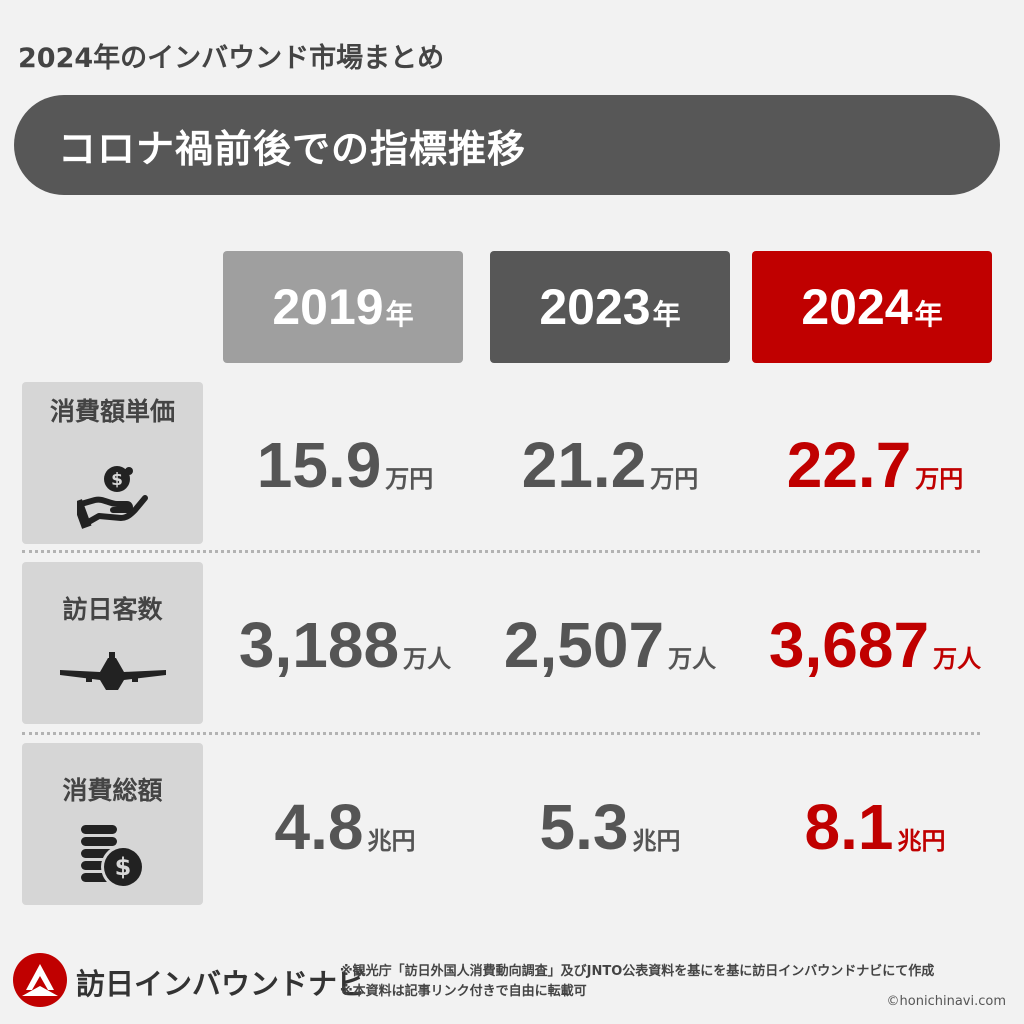 This screenshot has width=1024, height=1024. Describe the element at coordinates (584, 645) in the screenshot. I see `value-number: 2,507` at that location.